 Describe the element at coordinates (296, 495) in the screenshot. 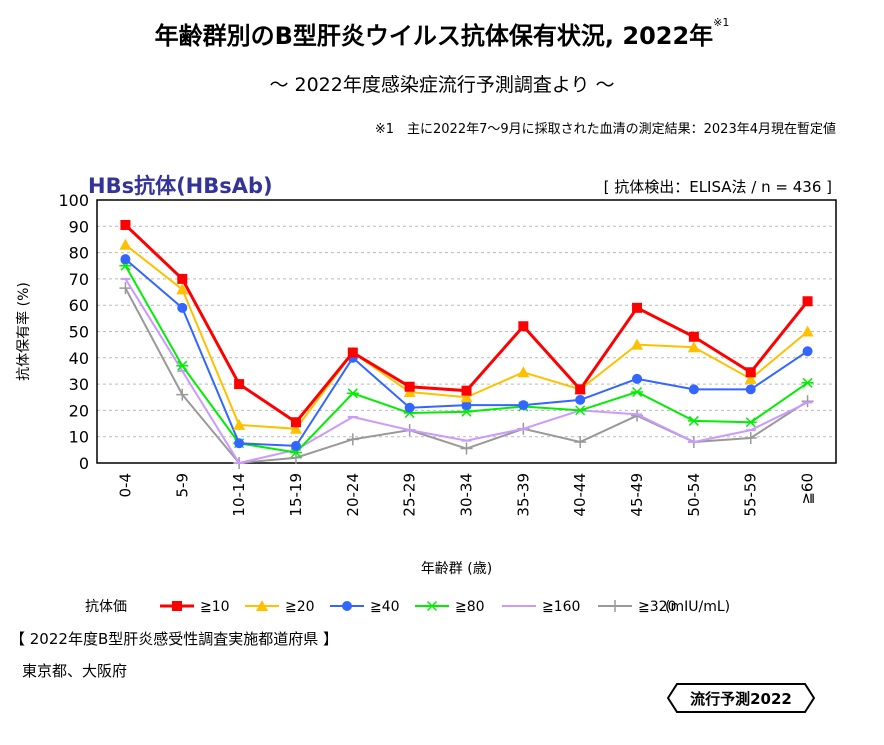

I see `x-tick-label: 15-19` at that location.